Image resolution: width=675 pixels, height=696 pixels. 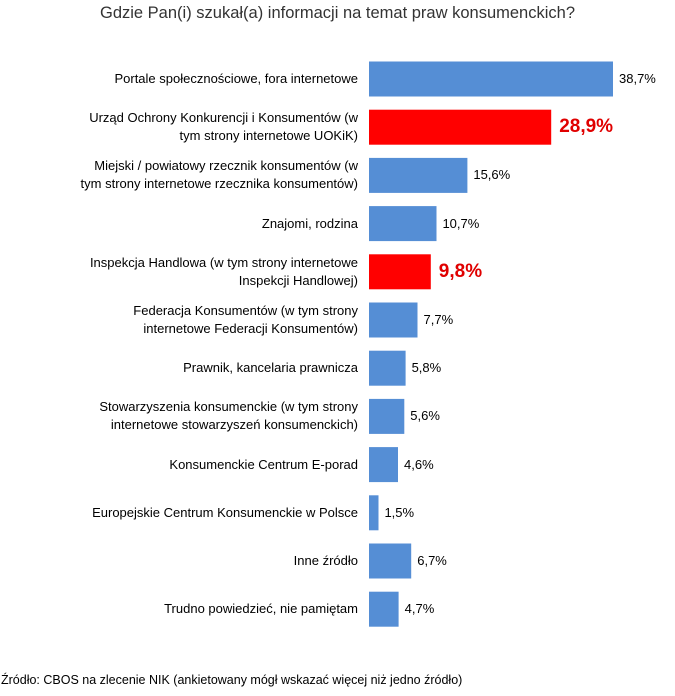 I want to click on value-label: 7,7%, so click(x=438, y=319).